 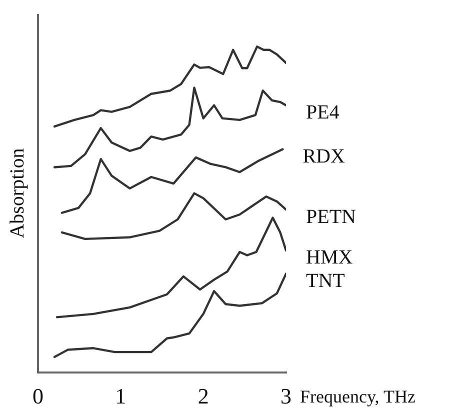 What do you see at coordinates (286, 396) in the screenshot?
I see `x-tick-label: 3` at bounding box center [286, 396].